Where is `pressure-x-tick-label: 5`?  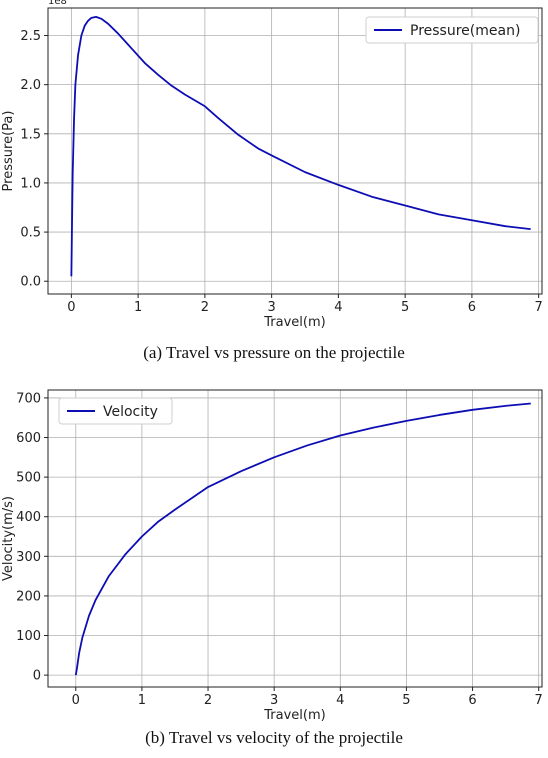 pressure-x-tick-label: 5 is located at coordinates (405, 307).